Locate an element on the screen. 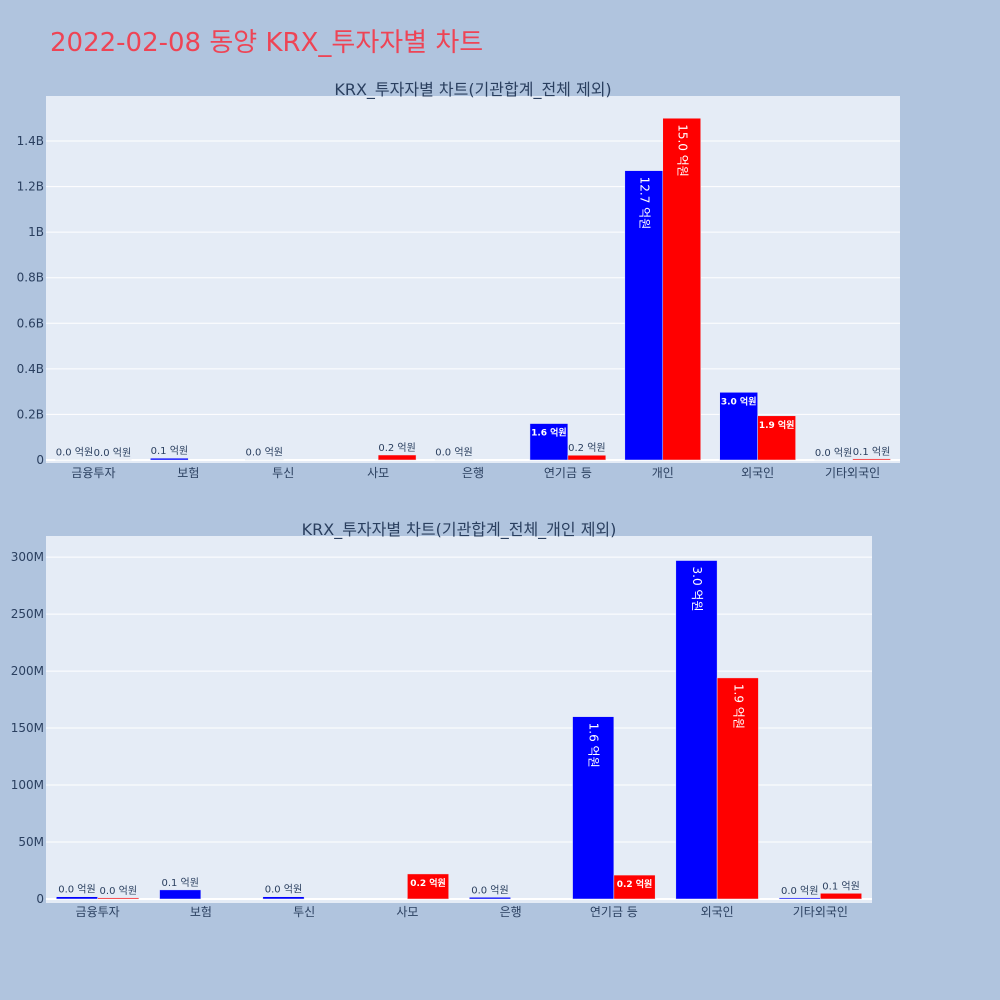  y-tick-label: 300M is located at coordinates (27, 557).